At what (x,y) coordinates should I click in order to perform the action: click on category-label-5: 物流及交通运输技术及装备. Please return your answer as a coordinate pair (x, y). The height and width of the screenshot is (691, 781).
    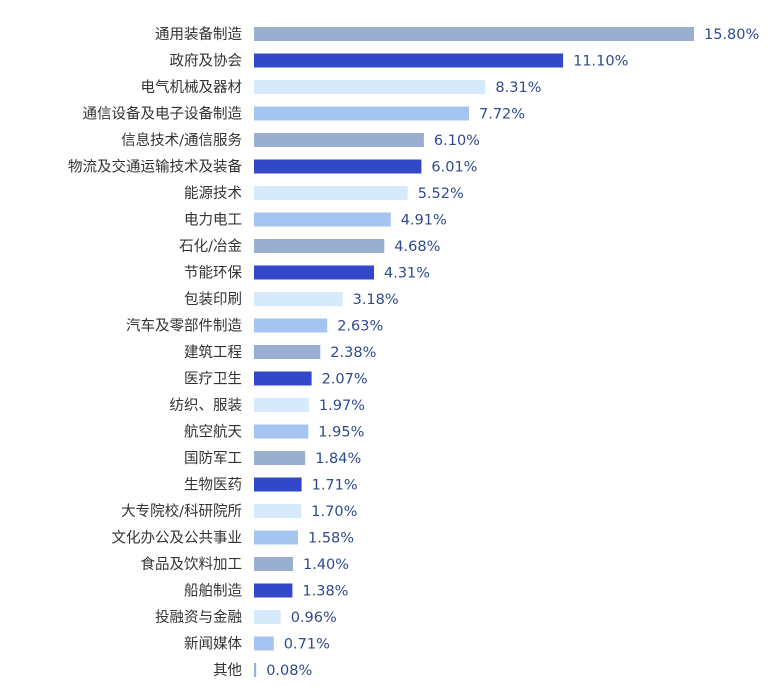
    Looking at the image, I should click on (155, 167).